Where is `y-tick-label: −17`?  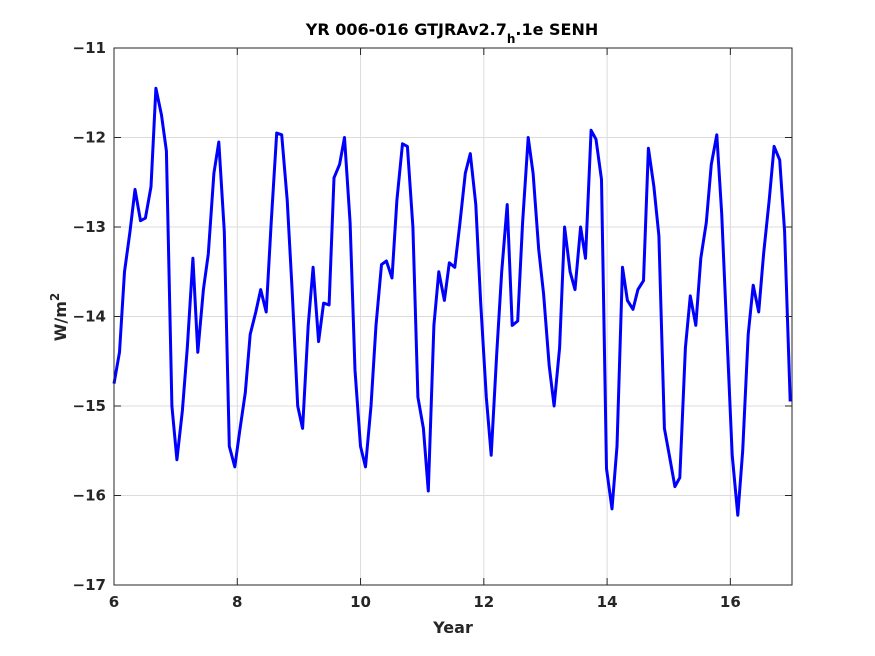 y-tick-label: −17 is located at coordinates (89, 585).